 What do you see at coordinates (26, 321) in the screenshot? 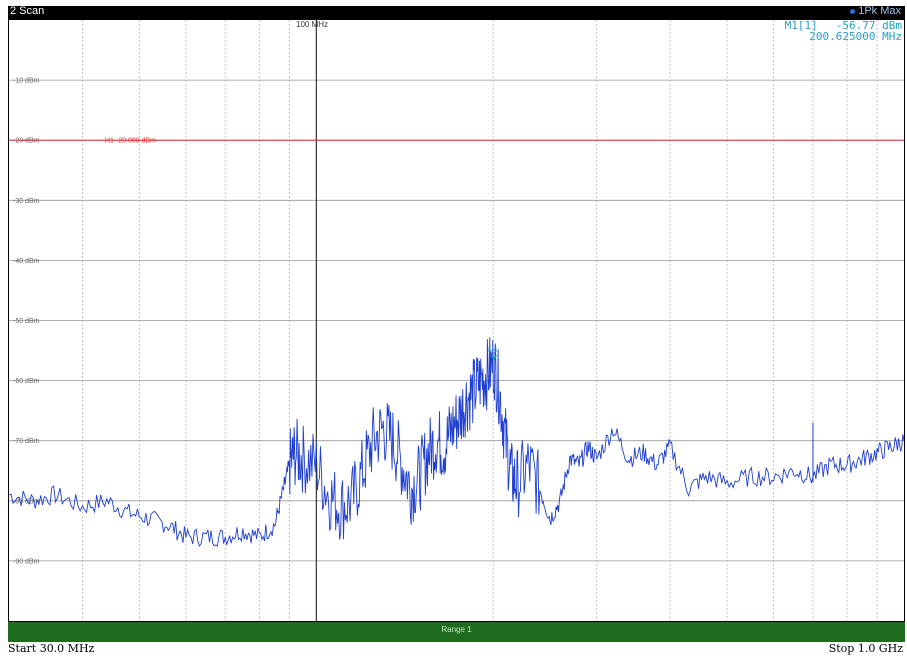
I see `y-tick-label: -50 dBm` at bounding box center [26, 321].